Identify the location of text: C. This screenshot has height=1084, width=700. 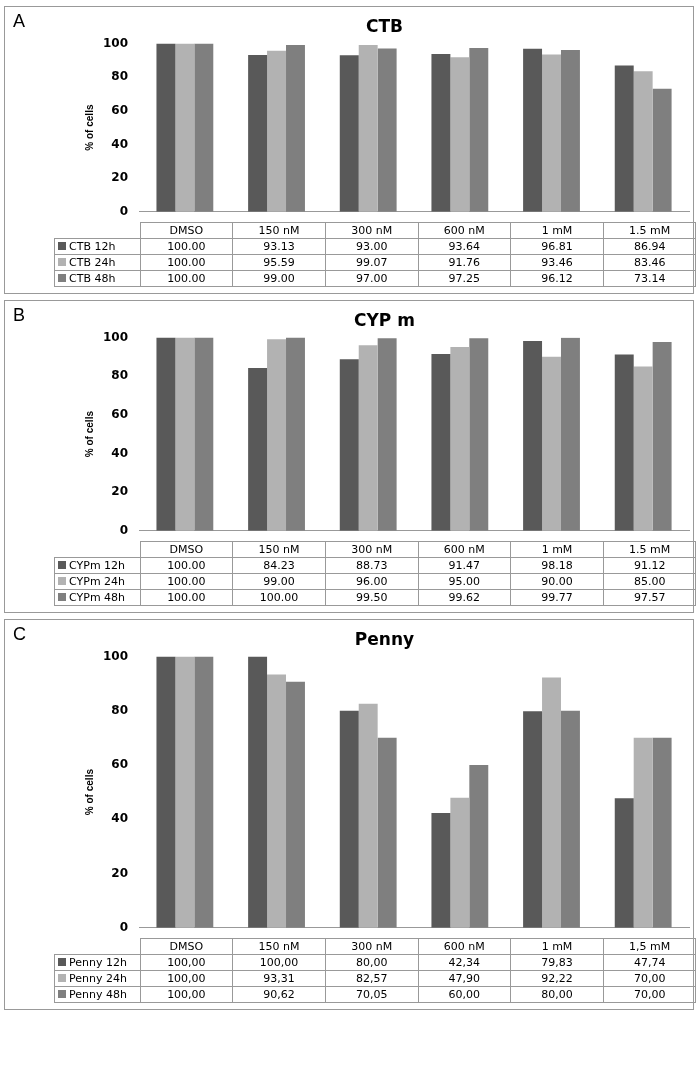
(19, 634).